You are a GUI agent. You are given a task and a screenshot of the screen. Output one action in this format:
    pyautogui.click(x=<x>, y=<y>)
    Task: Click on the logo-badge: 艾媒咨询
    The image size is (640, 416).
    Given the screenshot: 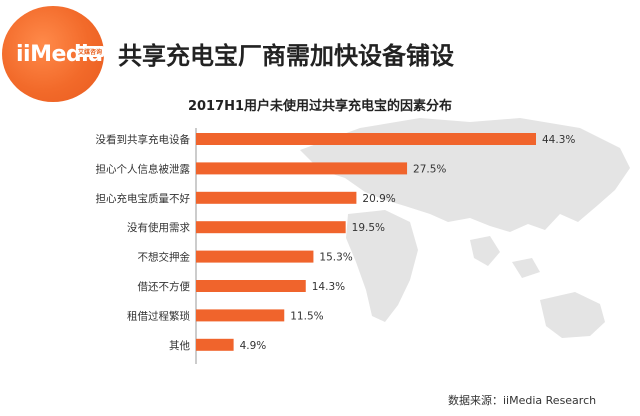 What is the action you would take?
    pyautogui.click(x=90, y=51)
    